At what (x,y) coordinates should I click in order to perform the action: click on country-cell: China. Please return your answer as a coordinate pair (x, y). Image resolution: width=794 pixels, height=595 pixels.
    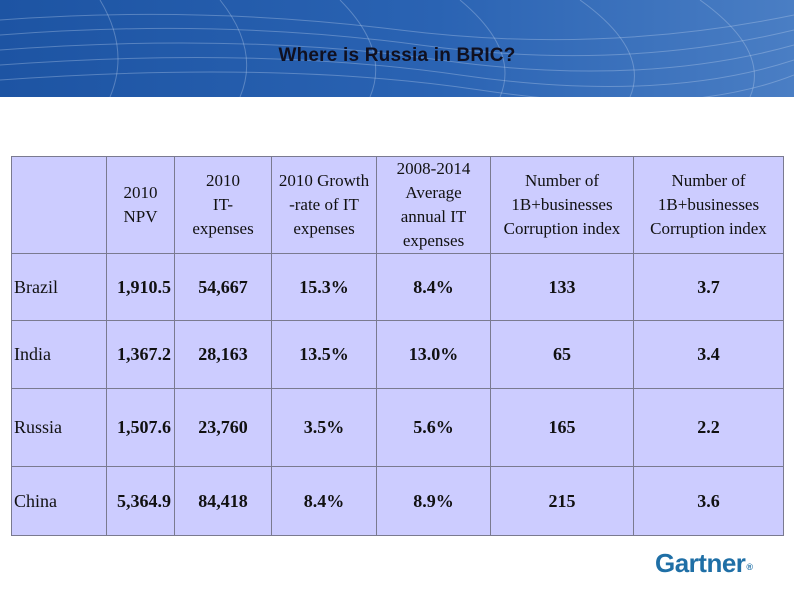
    Looking at the image, I should click on (59, 501).